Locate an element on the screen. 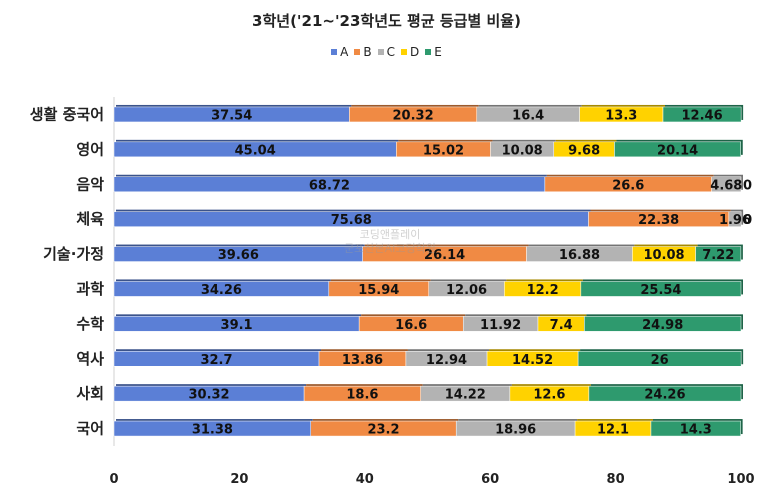  data-label: 18.96 is located at coordinates (515, 430).